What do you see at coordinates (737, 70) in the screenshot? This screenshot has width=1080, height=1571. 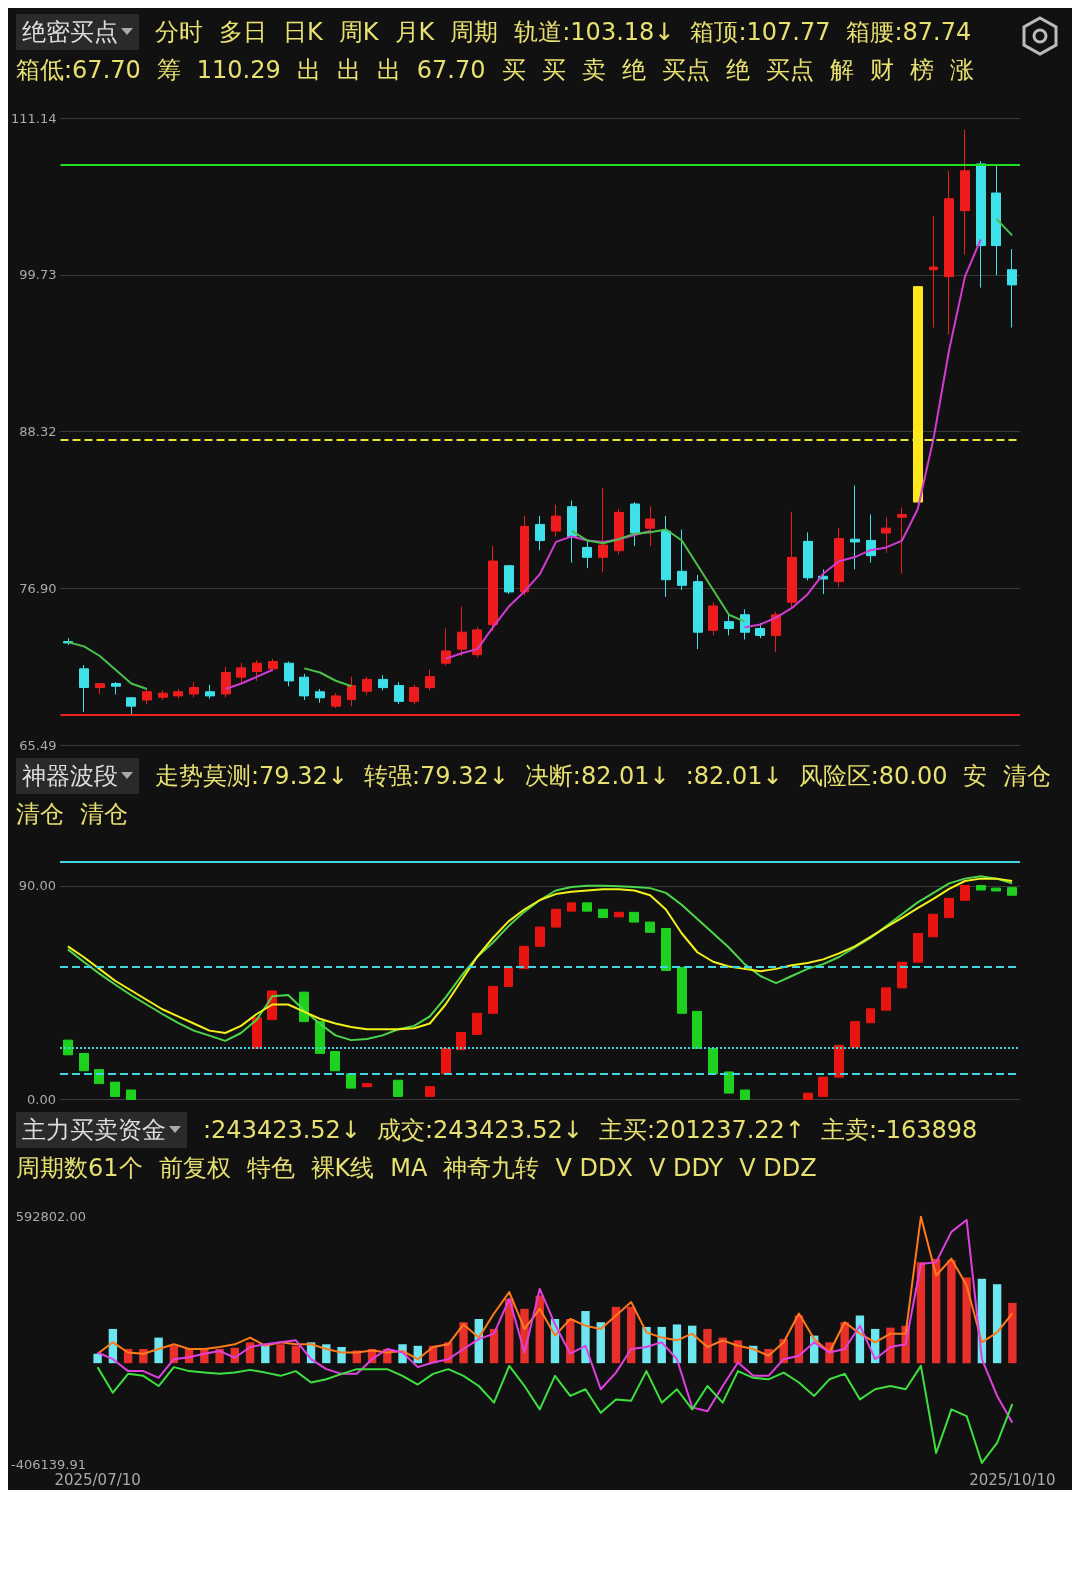 I see `text: 绝` at bounding box center [737, 70].